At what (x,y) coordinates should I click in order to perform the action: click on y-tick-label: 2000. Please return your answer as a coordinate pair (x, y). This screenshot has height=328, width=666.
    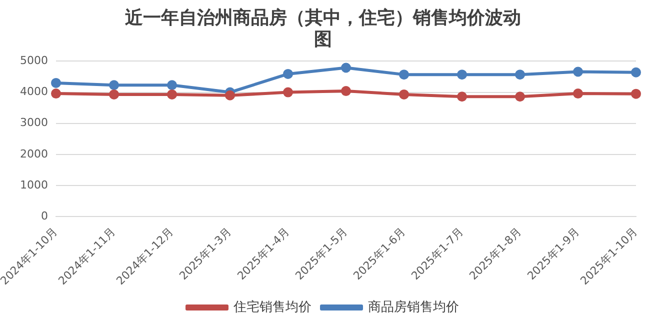
    Looking at the image, I should click on (34, 153).